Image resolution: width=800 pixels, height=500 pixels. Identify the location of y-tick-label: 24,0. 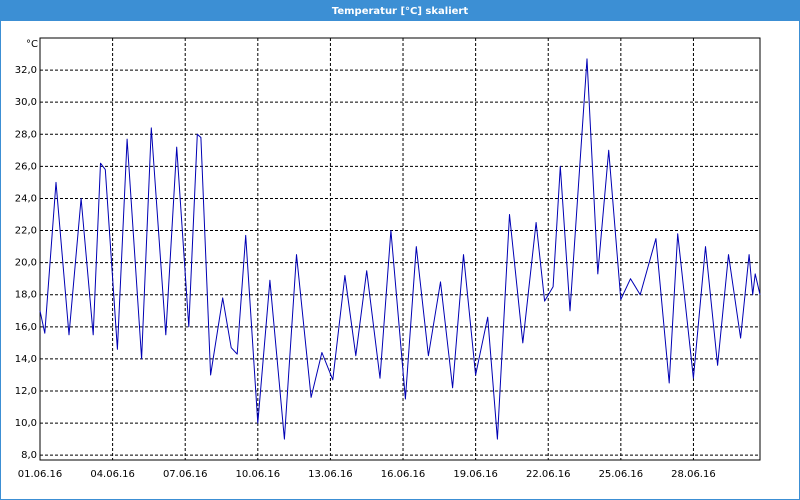
(26, 198).